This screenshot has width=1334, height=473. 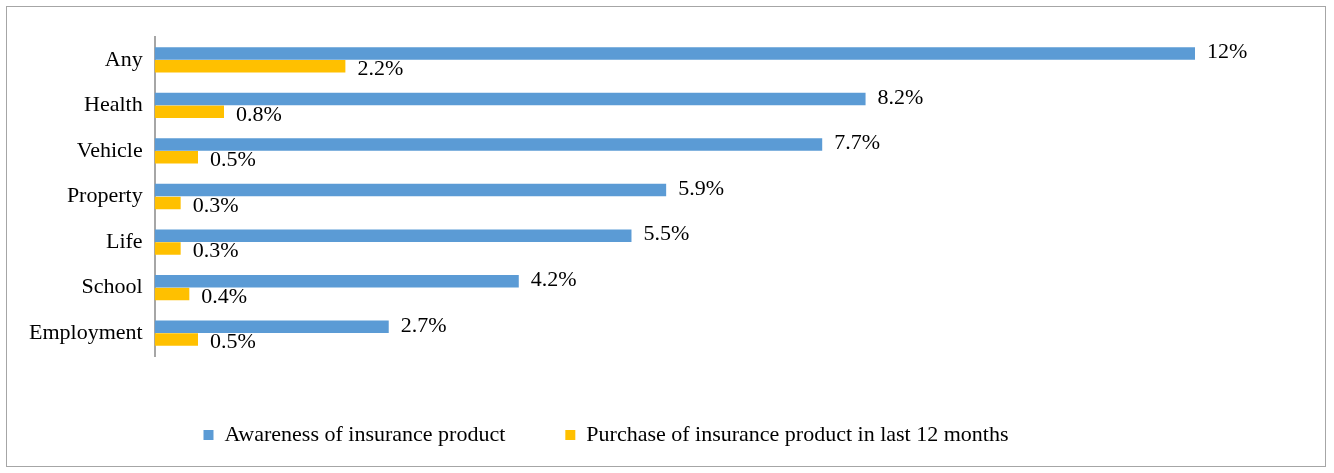 What do you see at coordinates (380, 67) in the screenshot?
I see `data-label: 2.2%` at bounding box center [380, 67].